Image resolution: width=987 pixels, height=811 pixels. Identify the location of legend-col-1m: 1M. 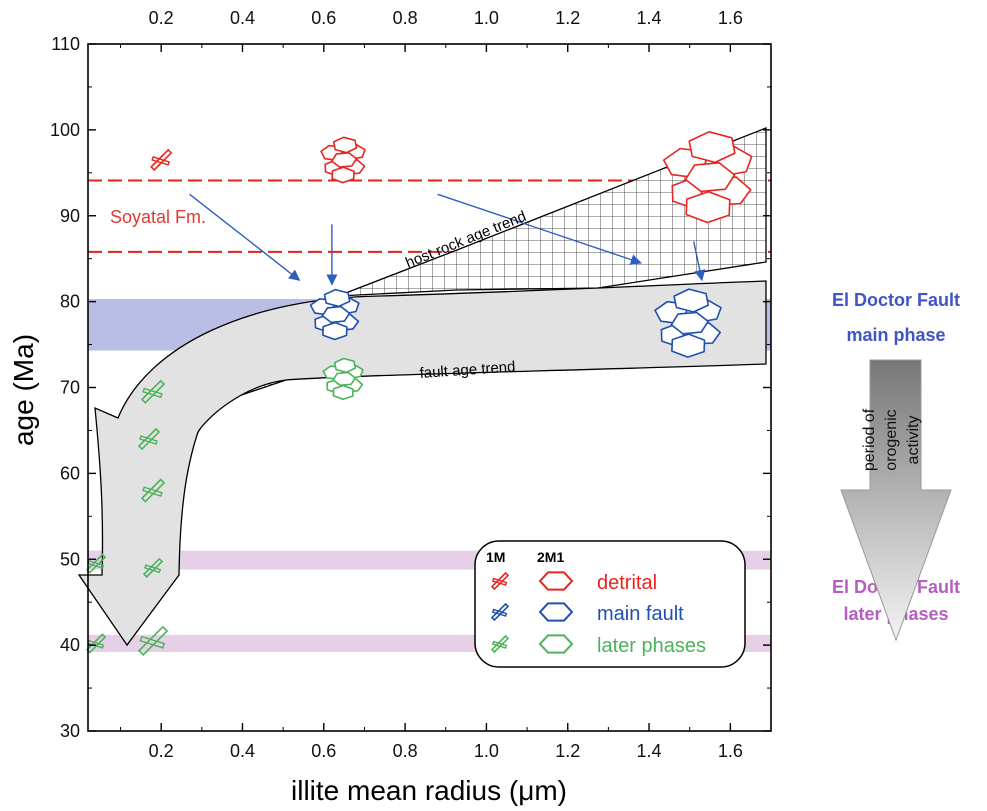
(495, 557).